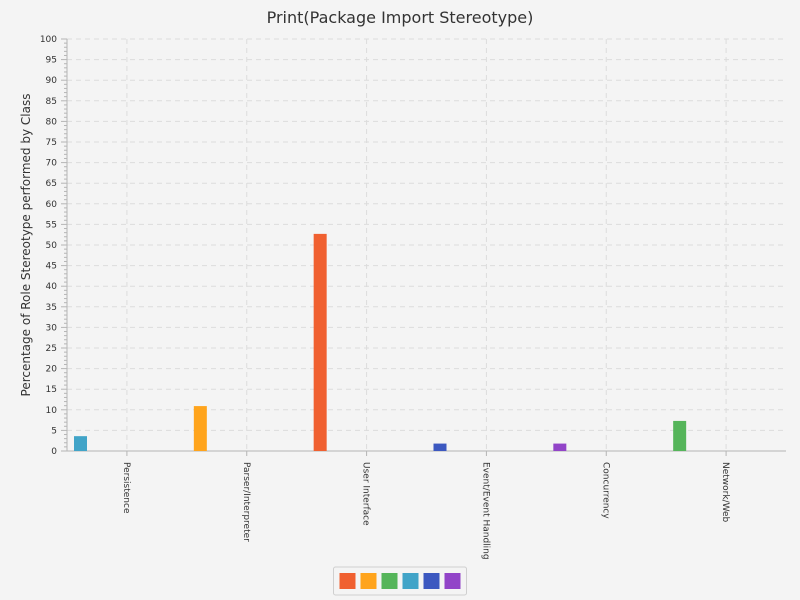 The width and height of the screenshot is (800, 600). What do you see at coordinates (366, 494) in the screenshot?
I see `x-tick-label: User Interface` at bounding box center [366, 494].